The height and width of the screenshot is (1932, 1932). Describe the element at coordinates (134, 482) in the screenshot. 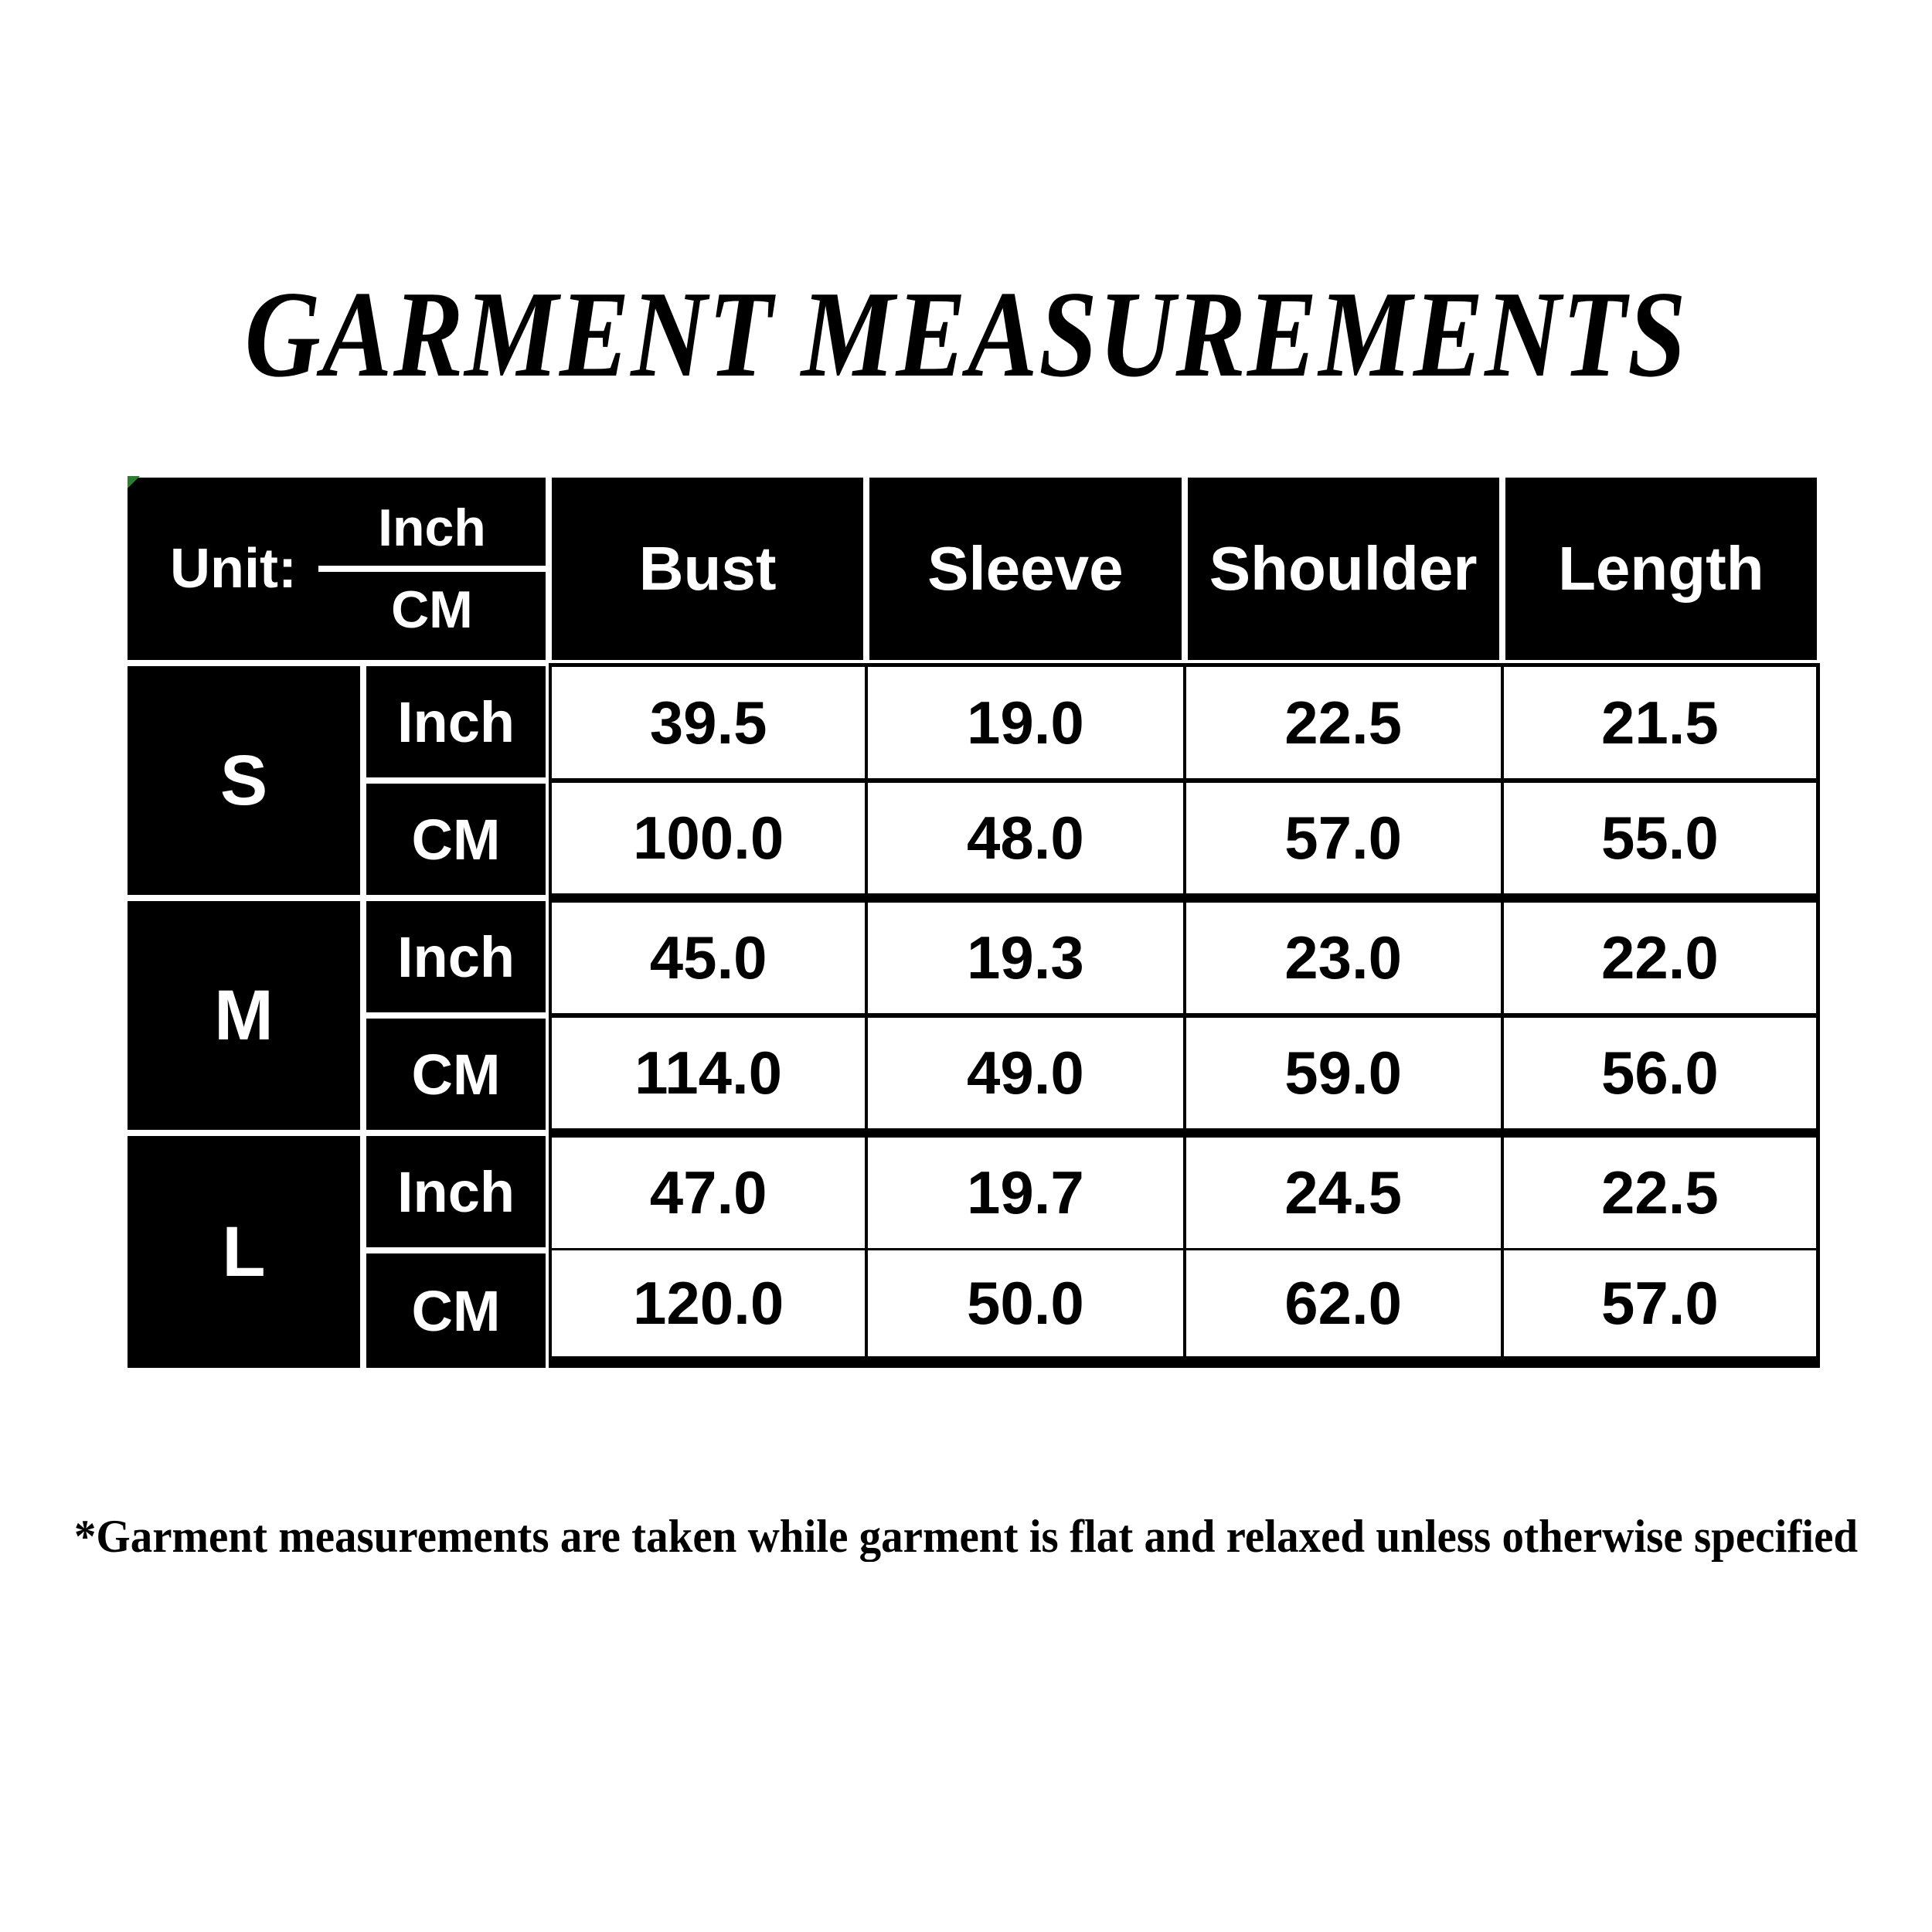

I see `green-corner-marker-icon` at that location.